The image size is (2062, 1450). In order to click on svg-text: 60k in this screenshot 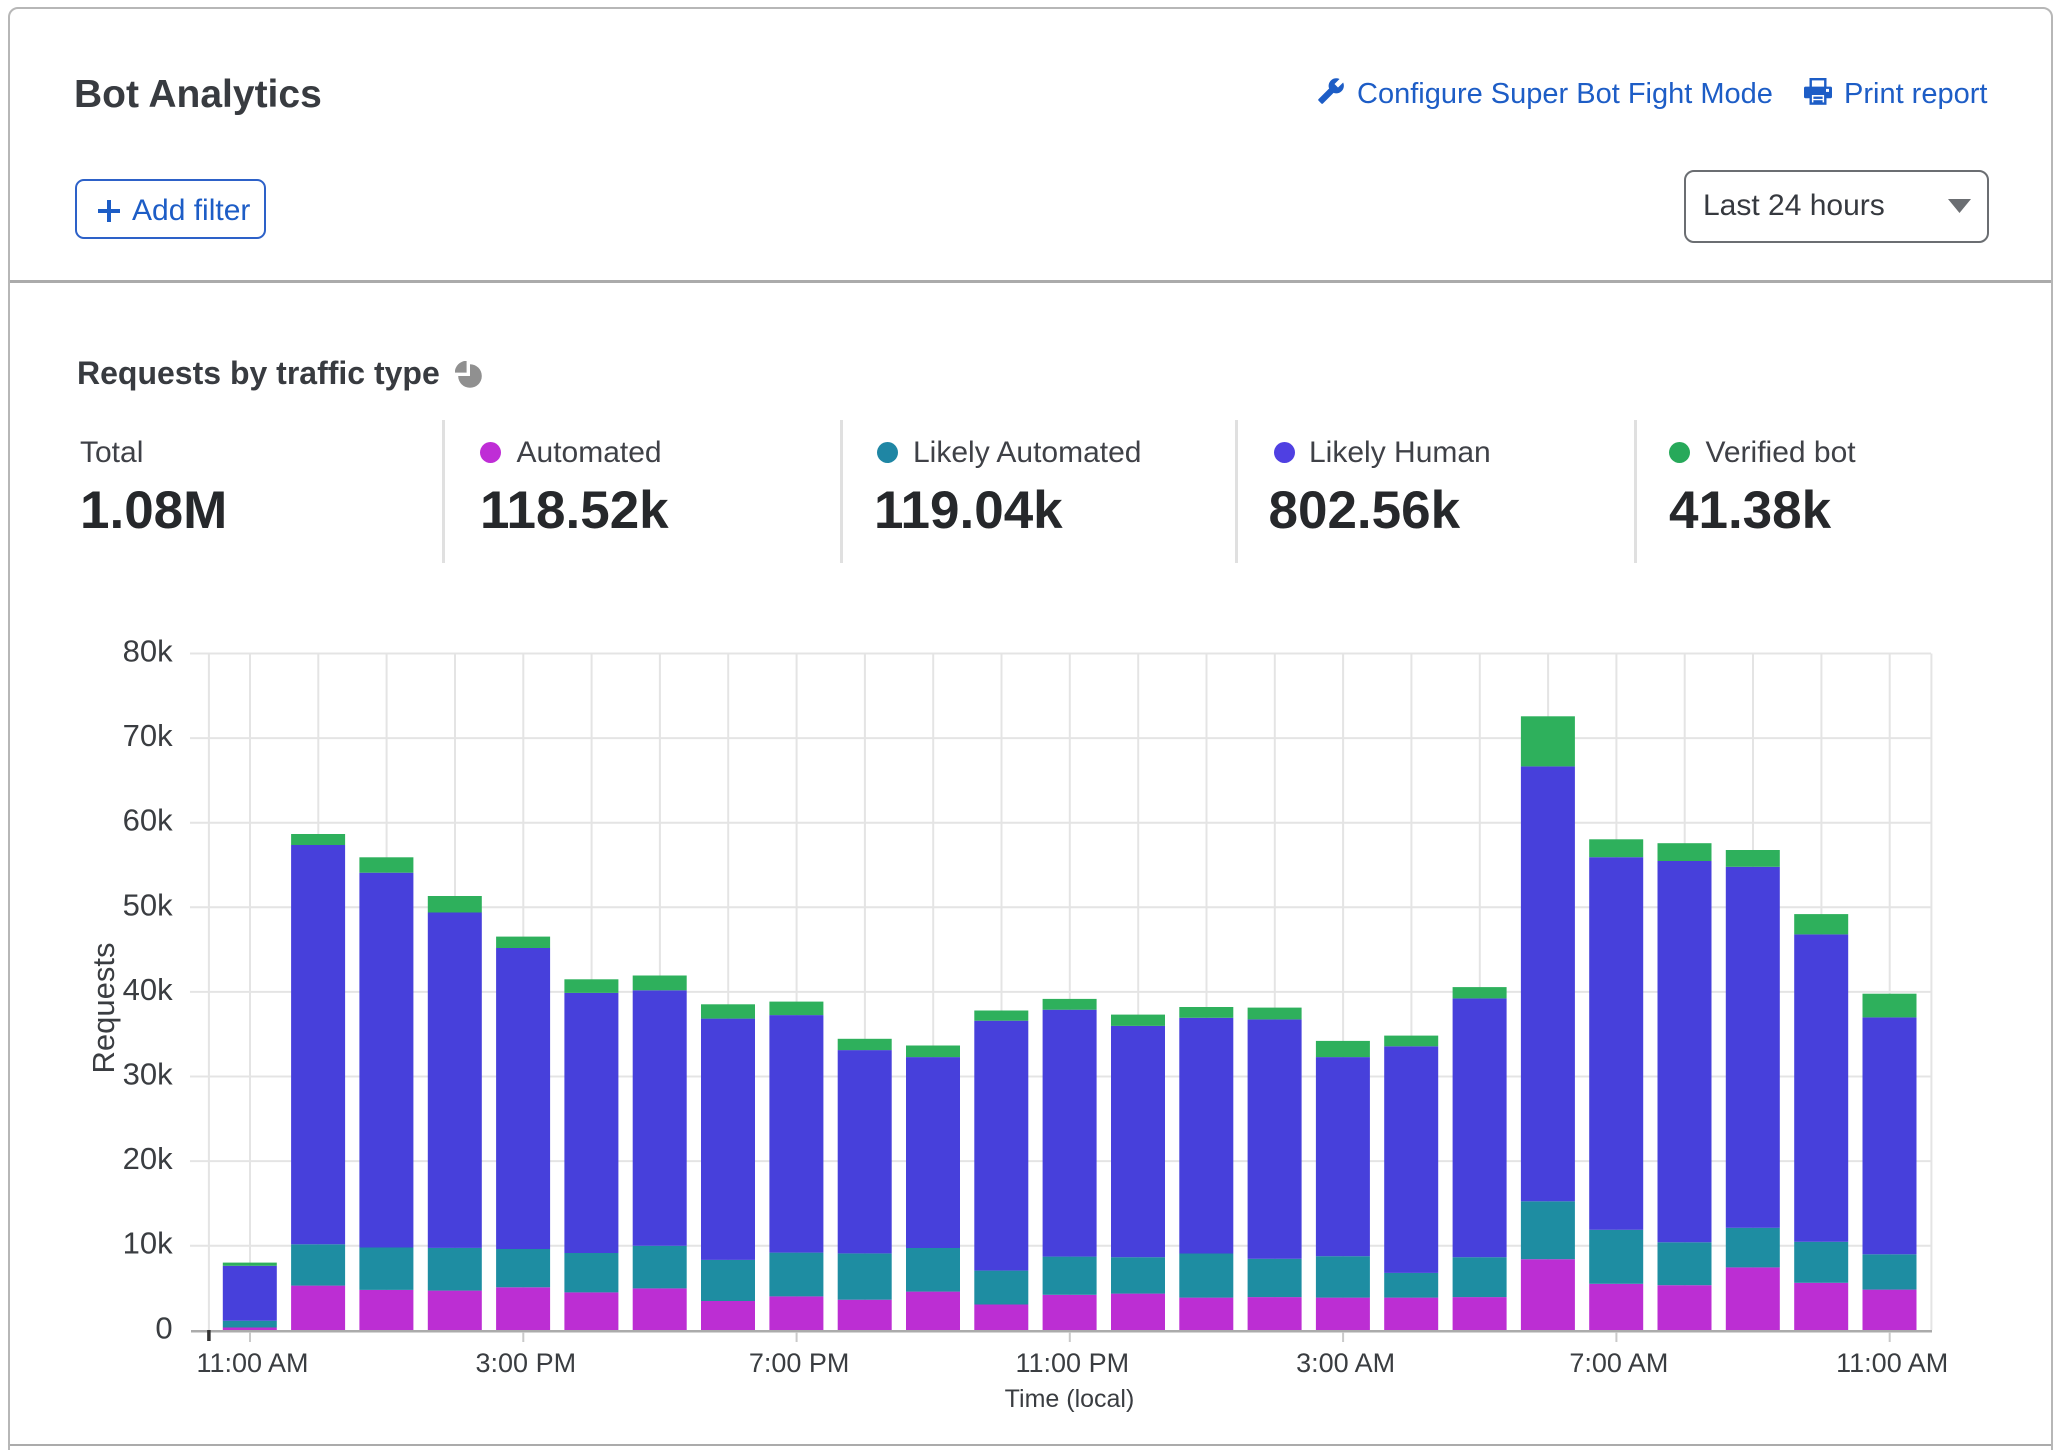, I will do `click(148, 820)`.